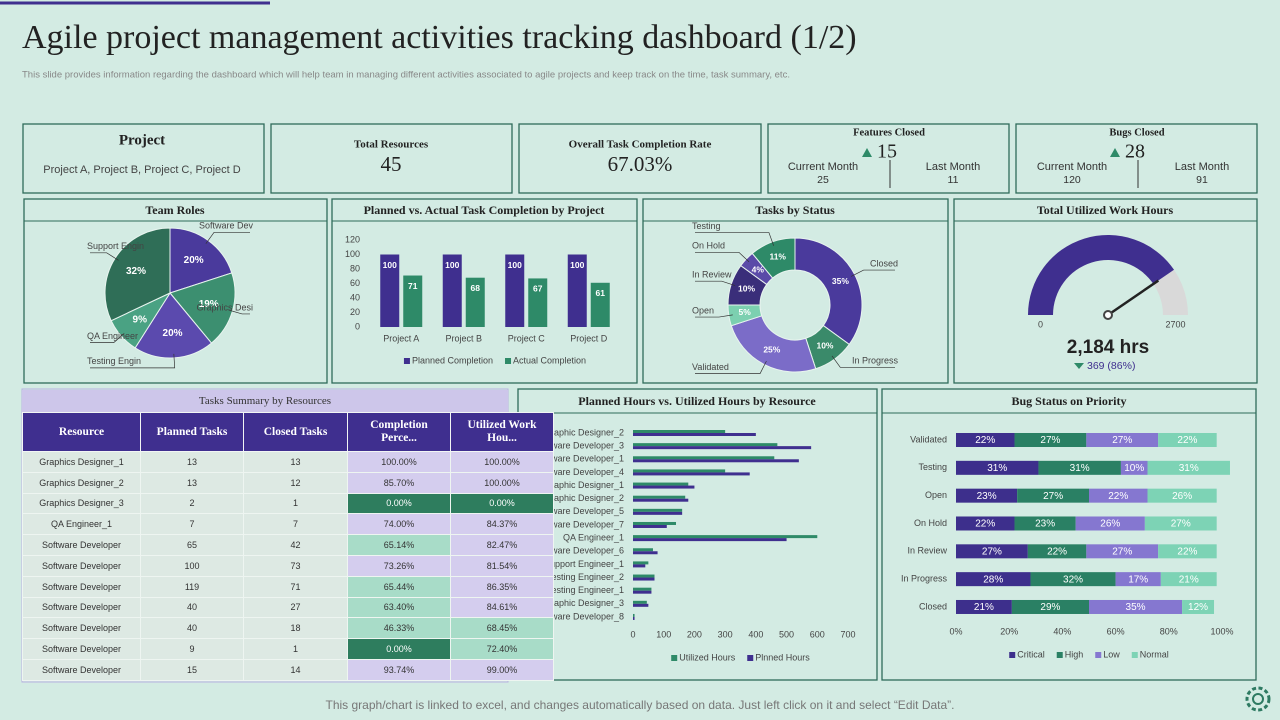 Image resolution: width=1280 pixels, height=720 pixels. Describe the element at coordinates (840, 281) in the screenshot. I see `slice-label: 35%` at that location.